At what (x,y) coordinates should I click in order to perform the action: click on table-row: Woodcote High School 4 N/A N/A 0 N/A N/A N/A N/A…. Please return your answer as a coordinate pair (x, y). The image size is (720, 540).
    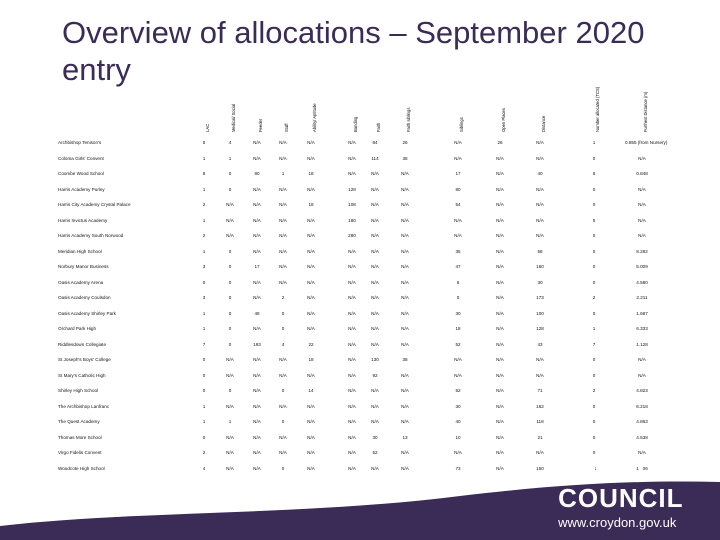
    Looking at the image, I should click on (360, 471).